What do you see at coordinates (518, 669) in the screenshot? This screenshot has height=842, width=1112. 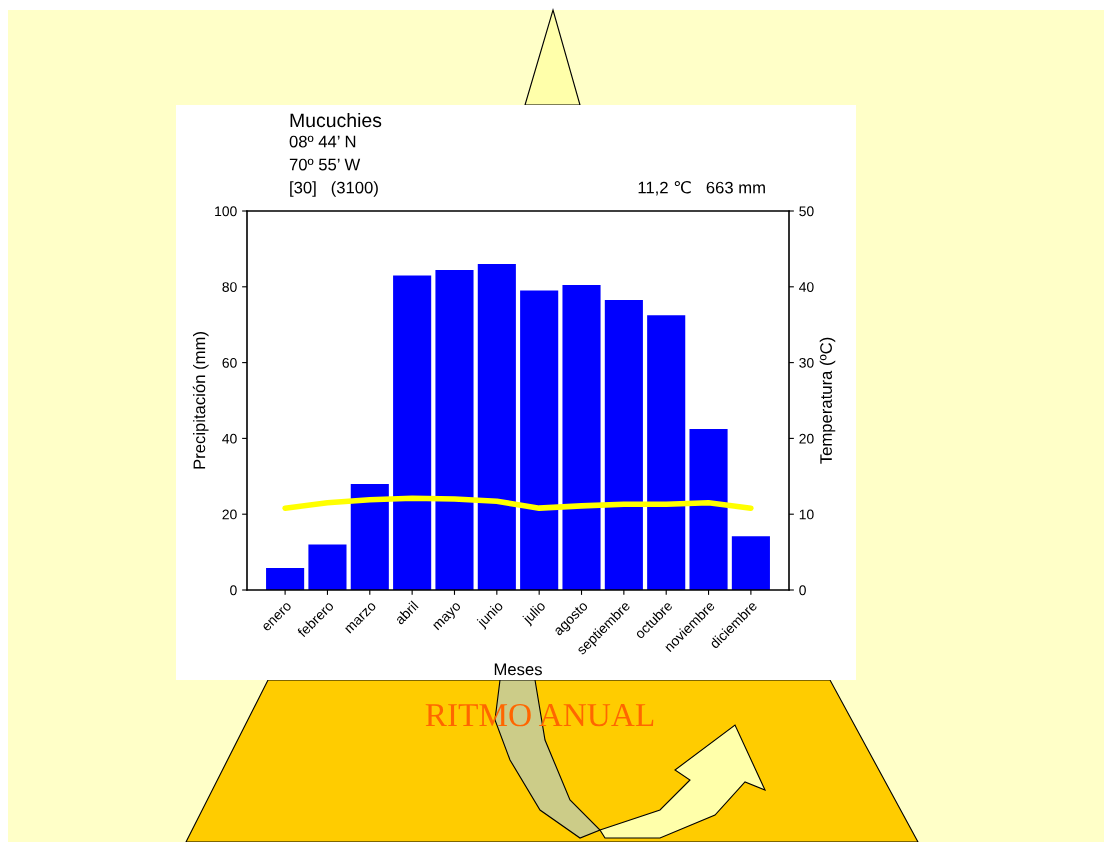 I see `x-axis-title: Meses` at bounding box center [518, 669].